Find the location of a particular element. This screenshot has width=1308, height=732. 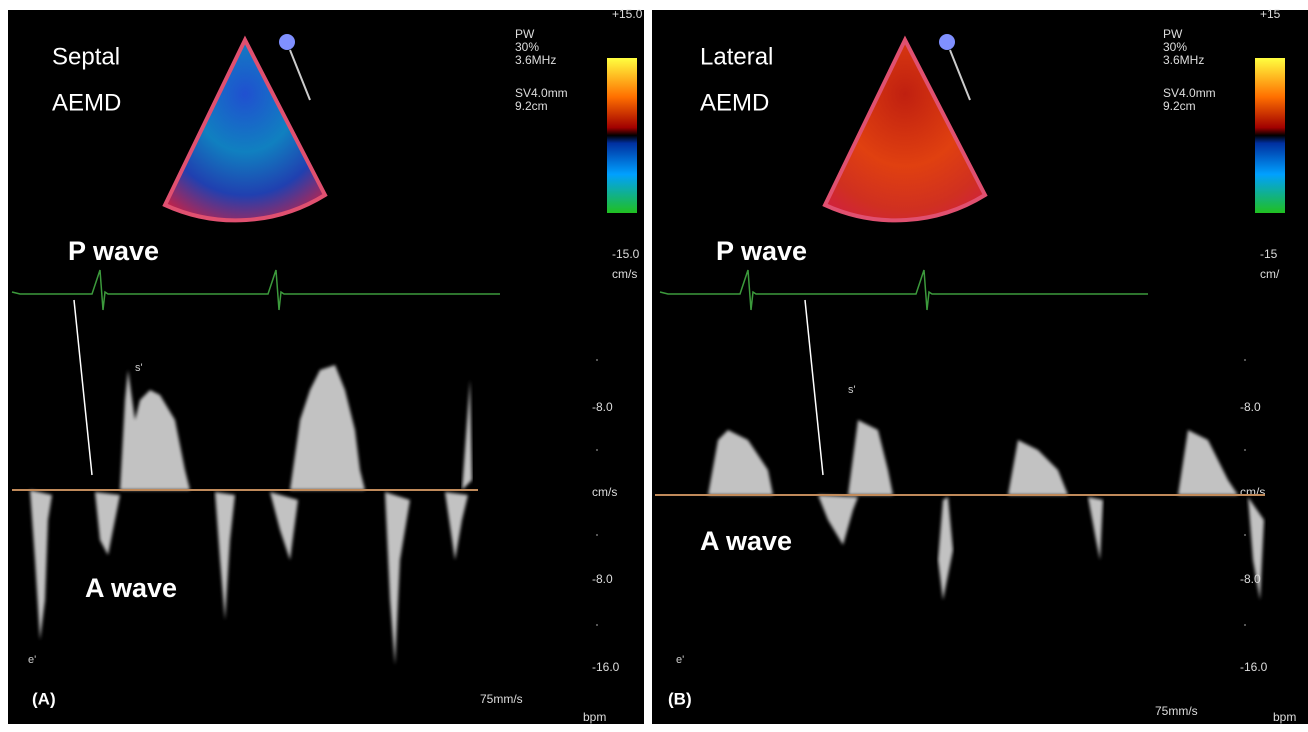

scale-label: +15.0 is located at coordinates (627, 14).